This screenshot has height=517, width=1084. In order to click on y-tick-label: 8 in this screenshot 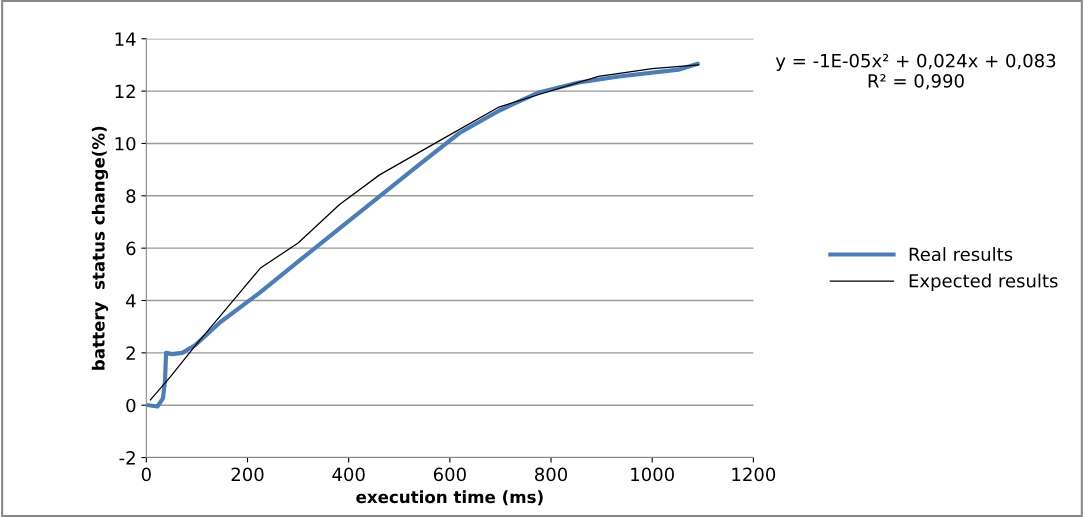, I will do `click(131, 196)`.